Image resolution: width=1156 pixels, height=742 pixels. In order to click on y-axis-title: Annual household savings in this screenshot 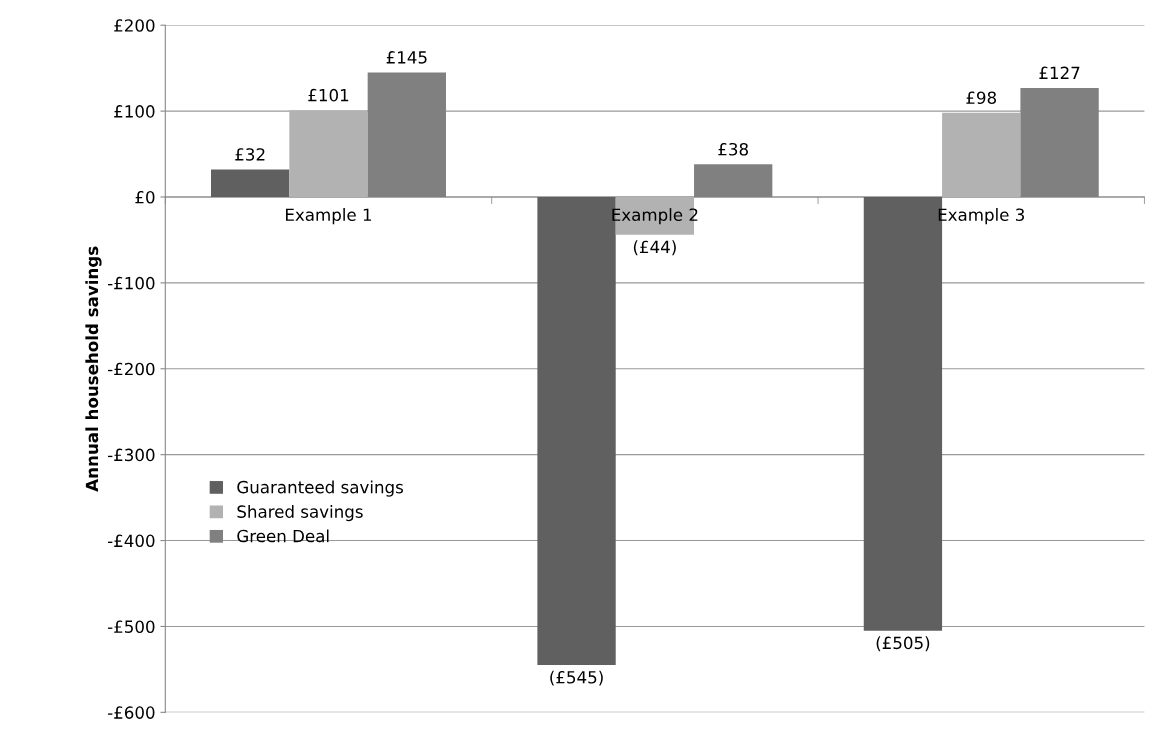, I will do `click(93, 369)`.